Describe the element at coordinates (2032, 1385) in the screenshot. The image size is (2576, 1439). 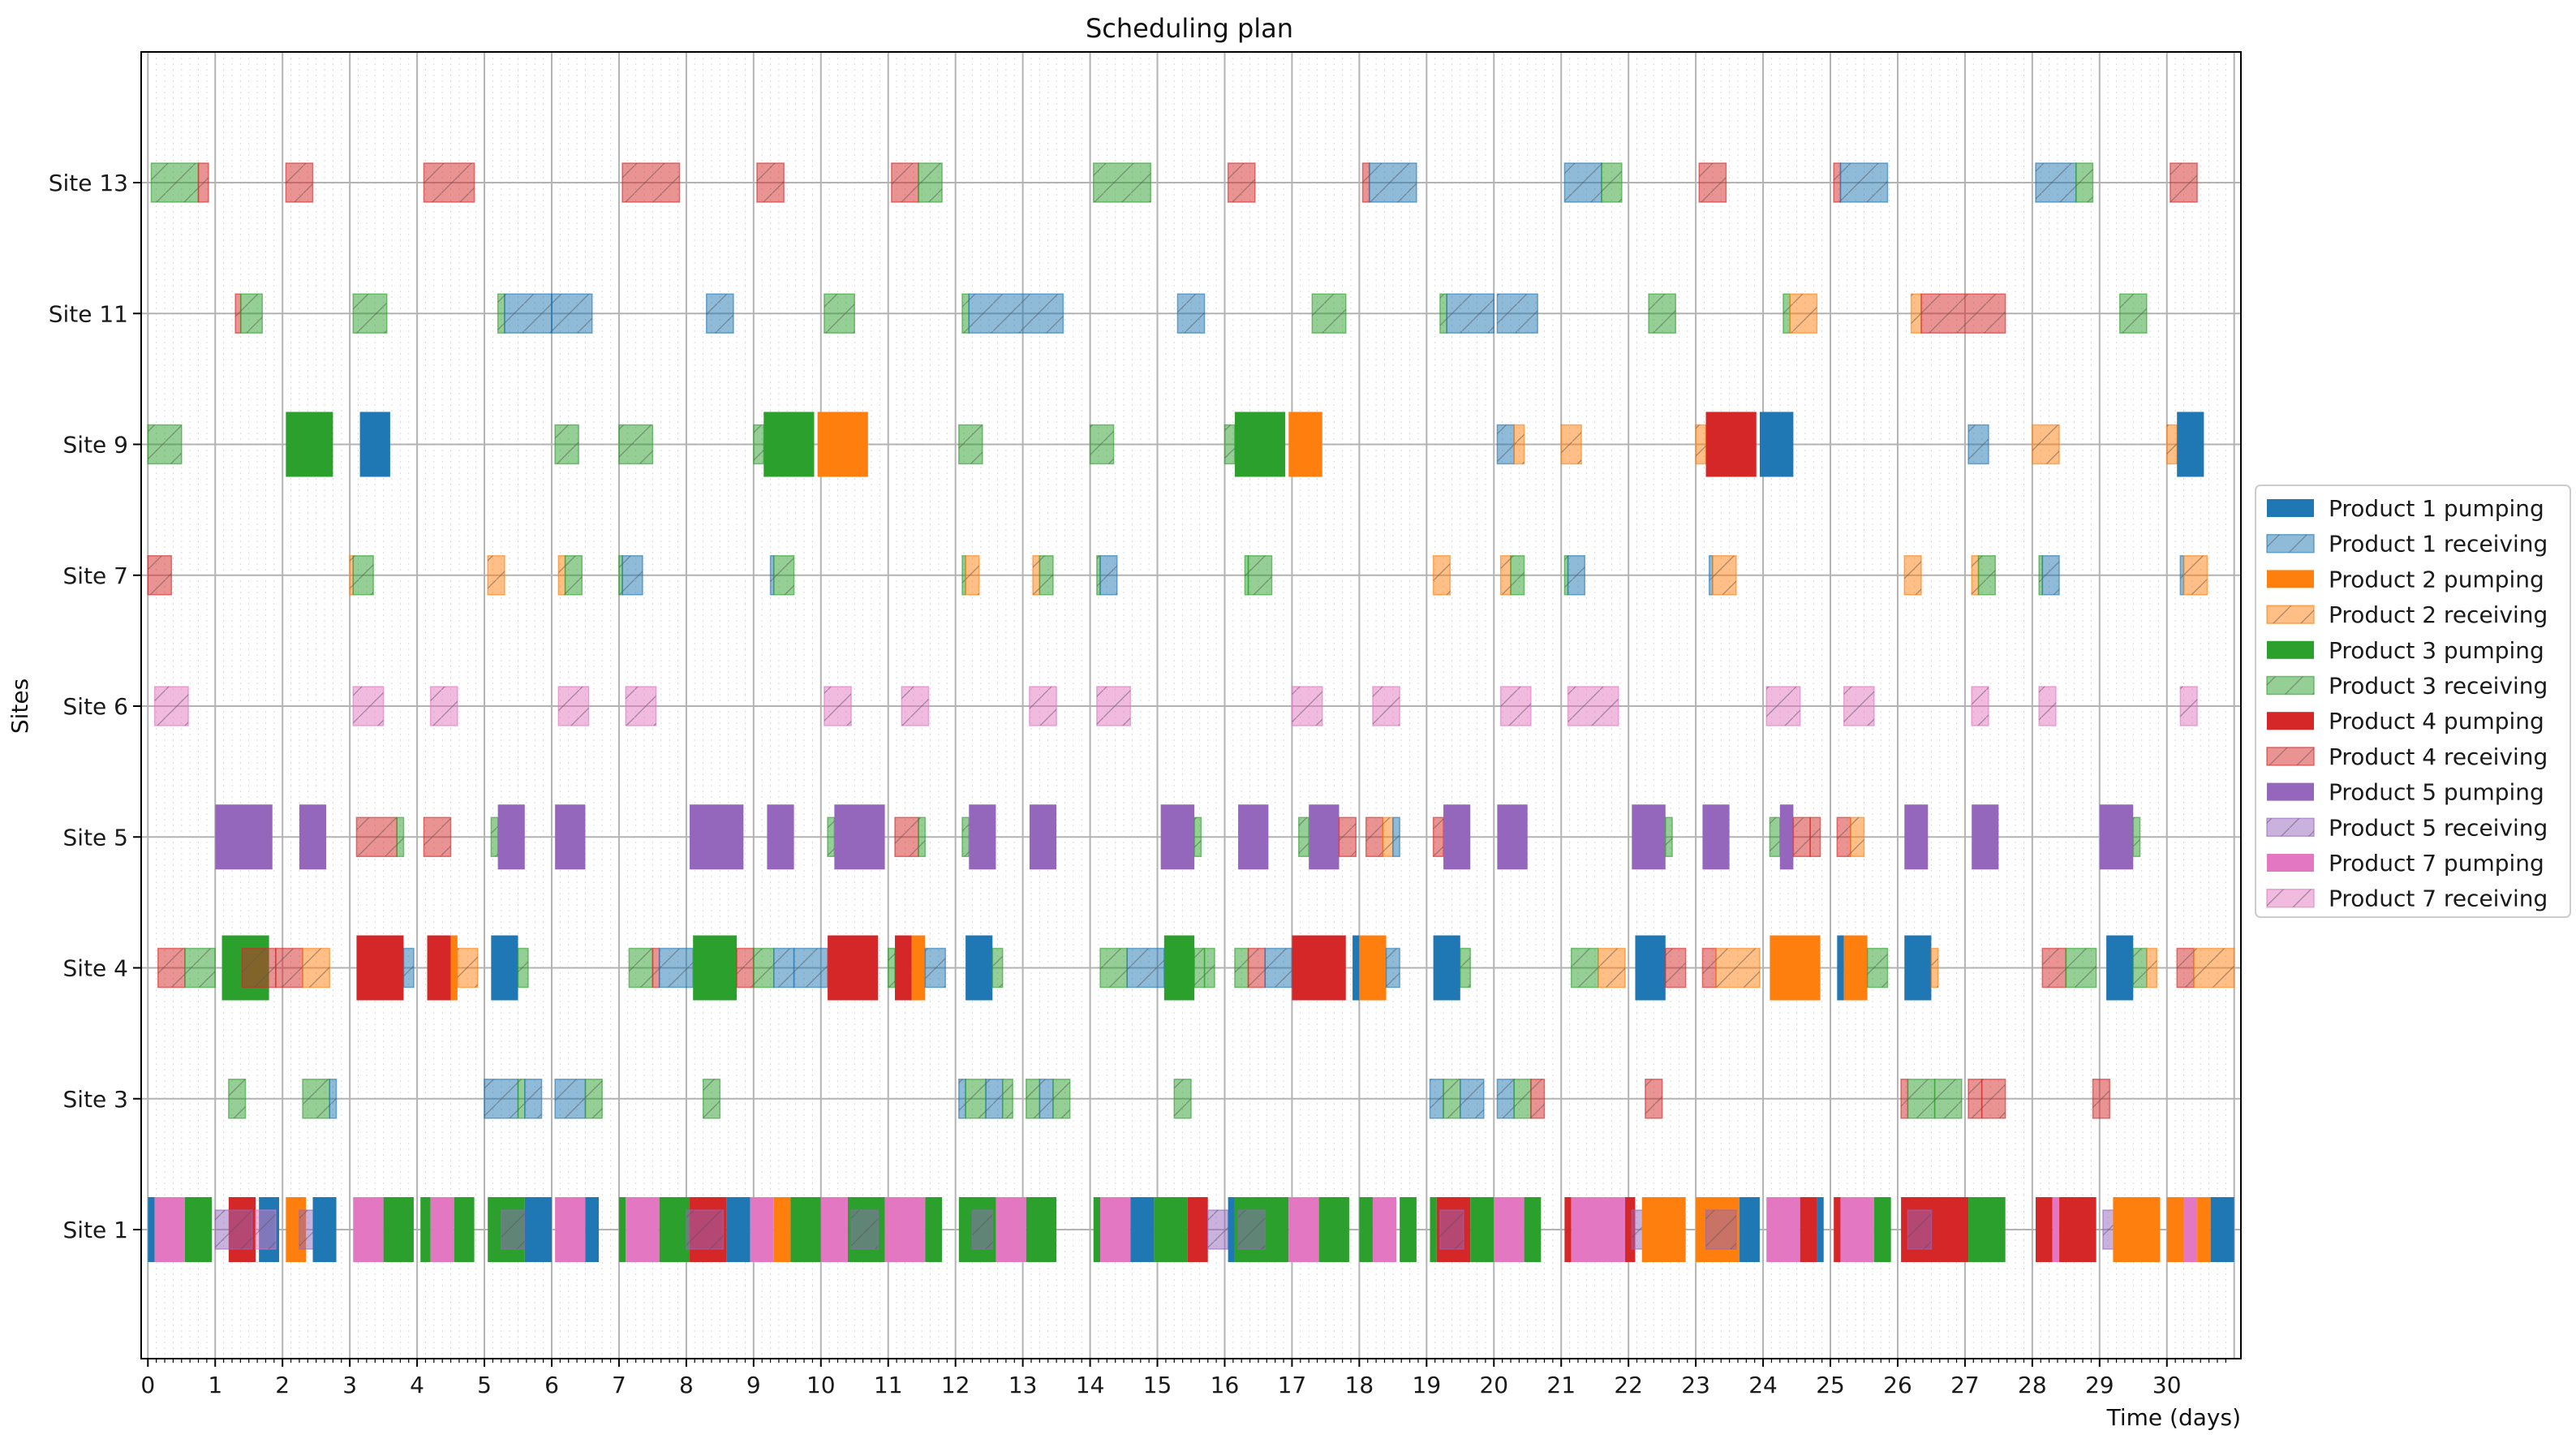
I see `x-tick-label: 28` at that location.